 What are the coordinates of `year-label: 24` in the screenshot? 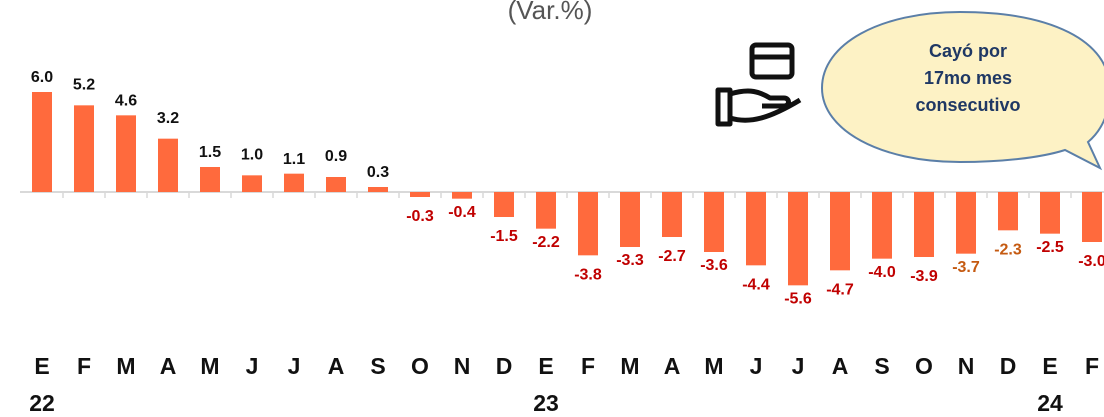 It's located at (1050, 403).